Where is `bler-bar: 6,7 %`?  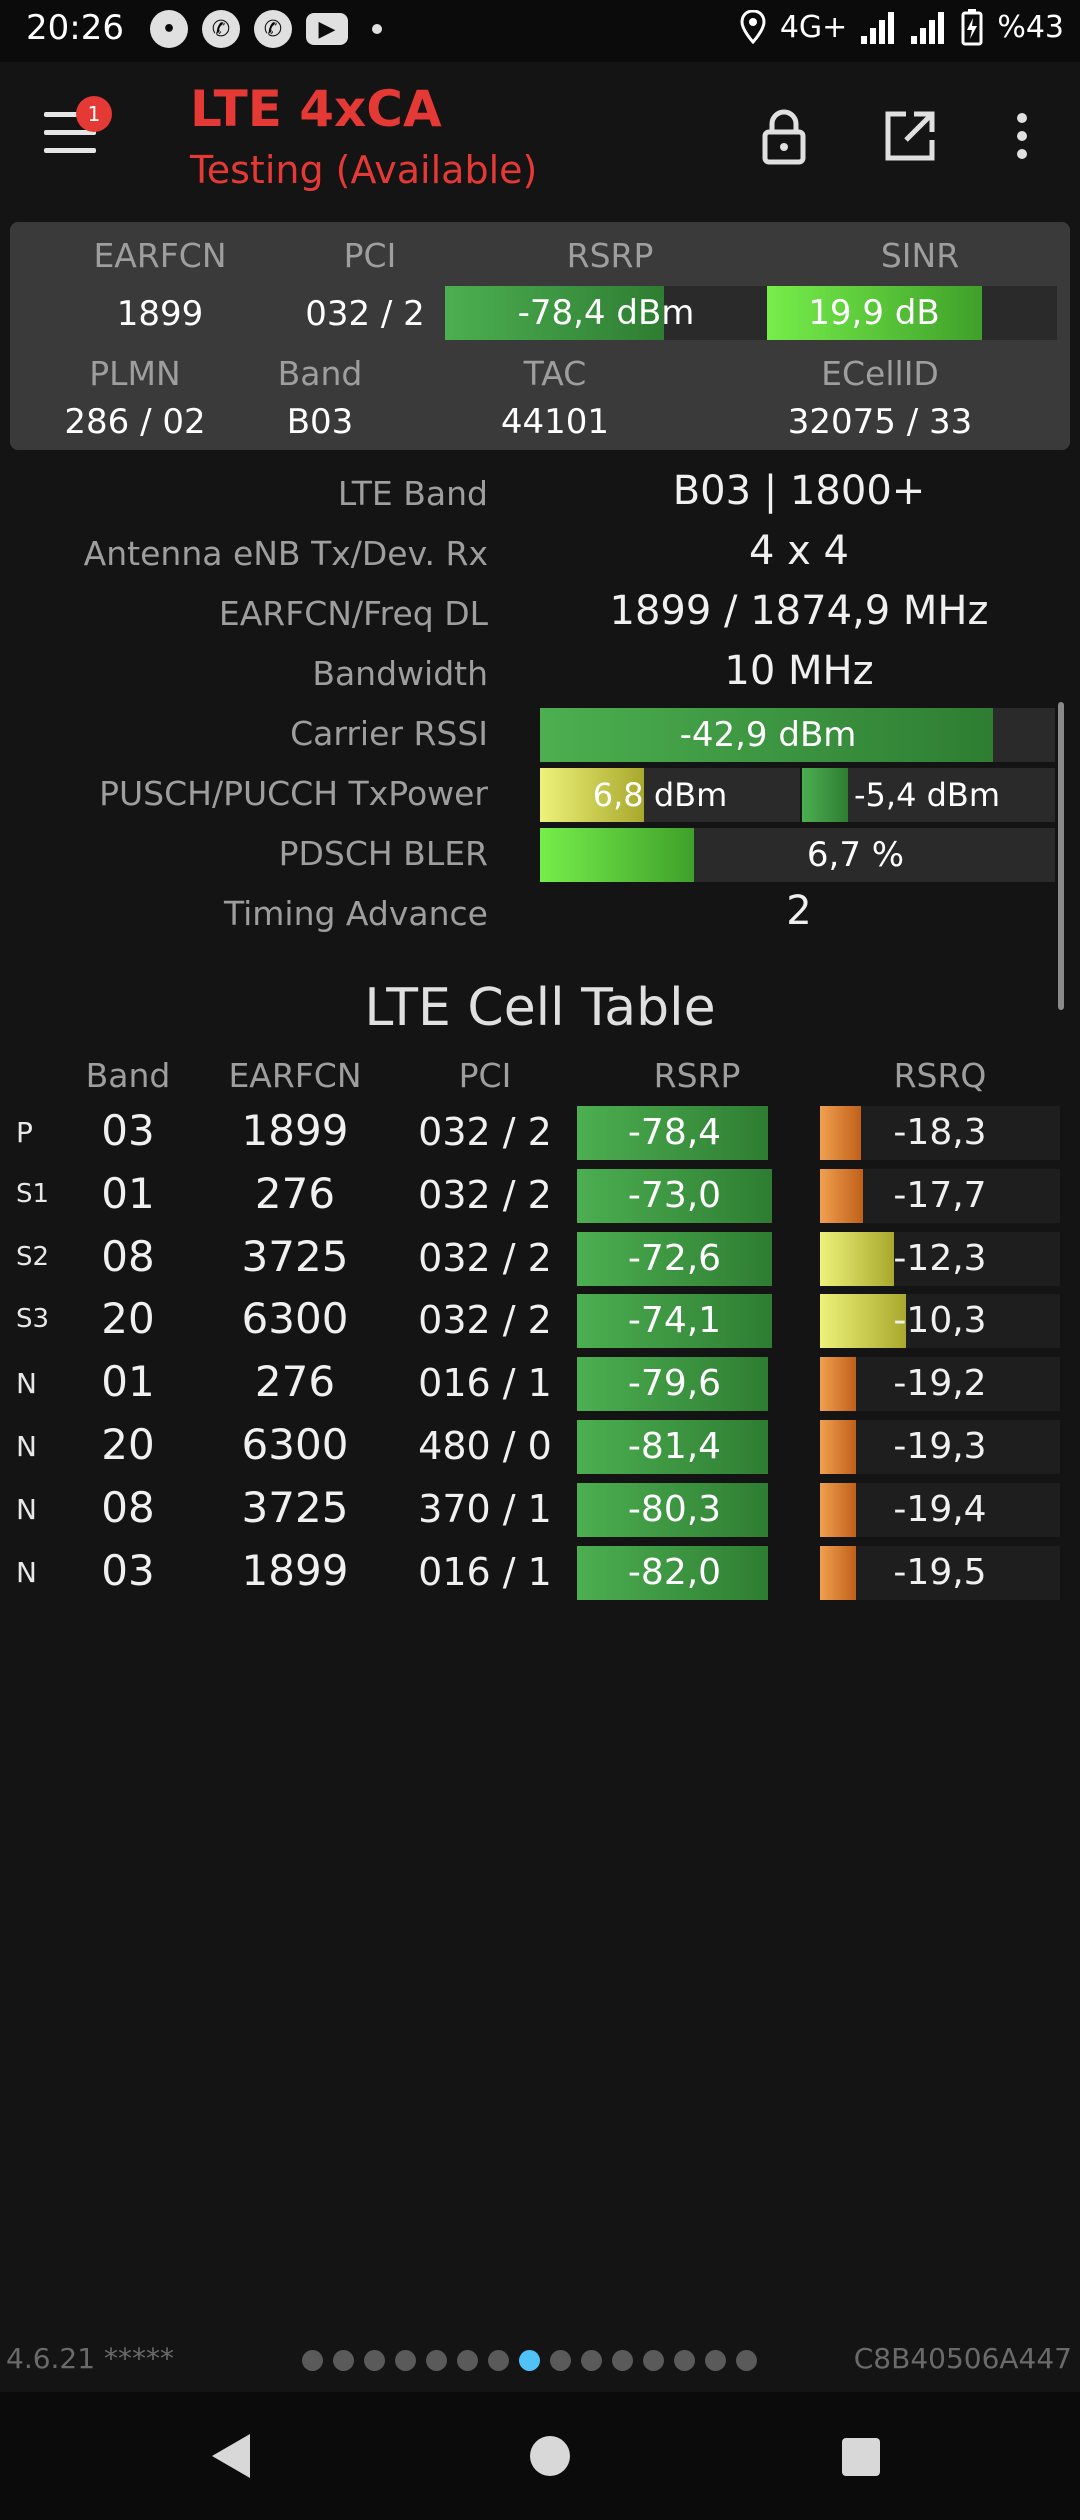
bler-bar: 6,7 % is located at coordinates (797, 855).